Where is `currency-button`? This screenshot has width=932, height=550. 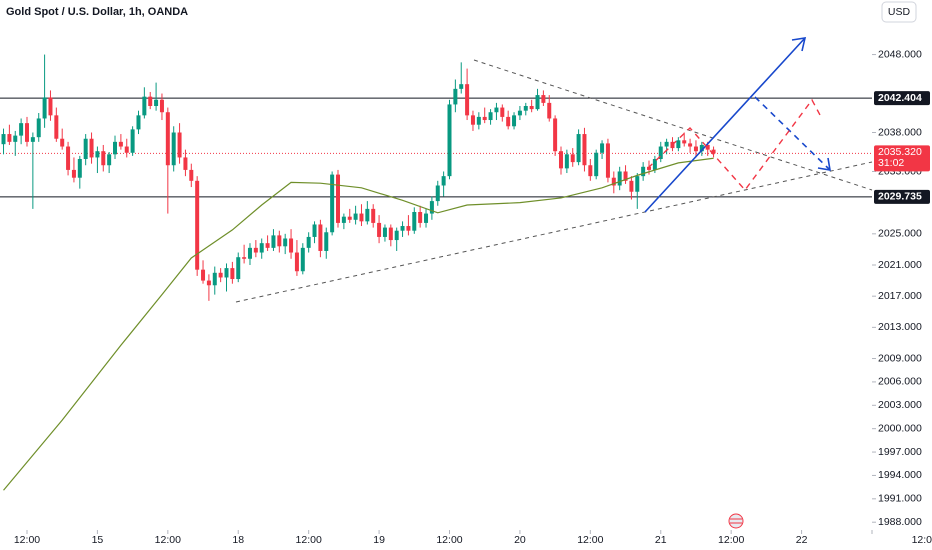
currency-button is located at coordinates (899, 12).